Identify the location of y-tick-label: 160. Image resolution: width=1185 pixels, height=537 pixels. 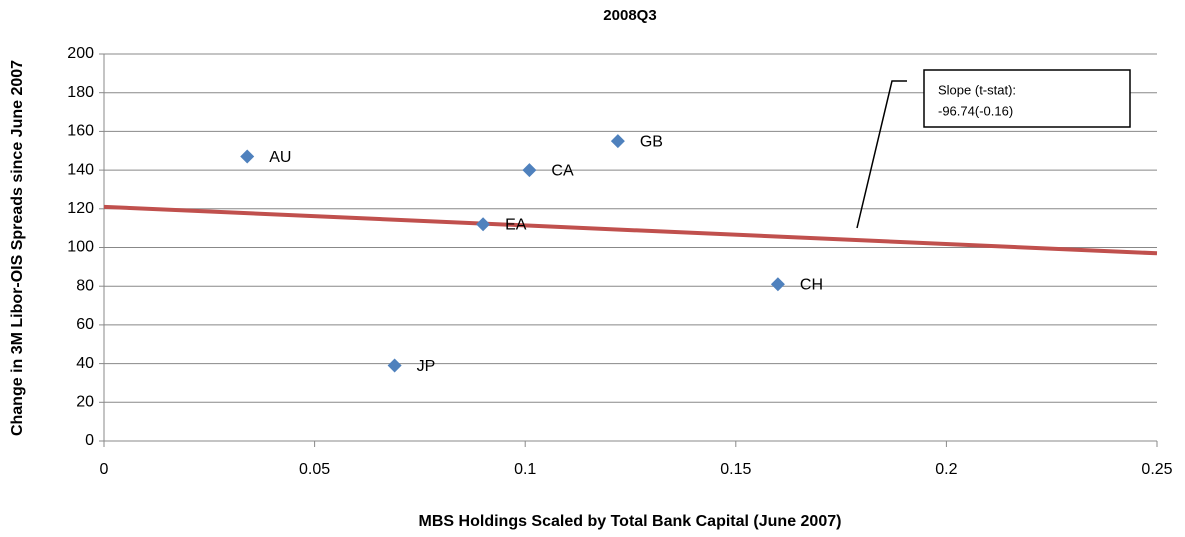
(80, 131).